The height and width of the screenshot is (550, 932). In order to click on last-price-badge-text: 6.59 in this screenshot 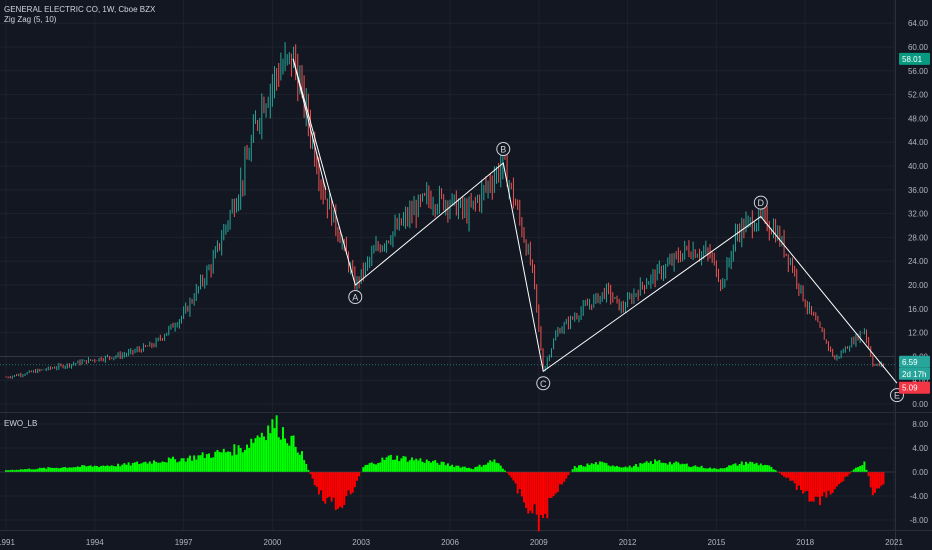, I will do `click(910, 362)`.